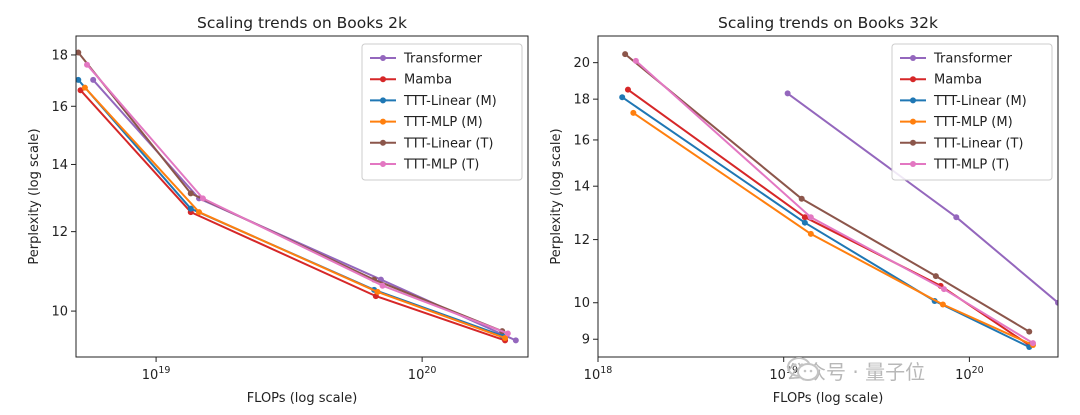  What do you see at coordinates (586, 340) in the screenshot?
I see `y-tick-label: 9` at bounding box center [586, 340].